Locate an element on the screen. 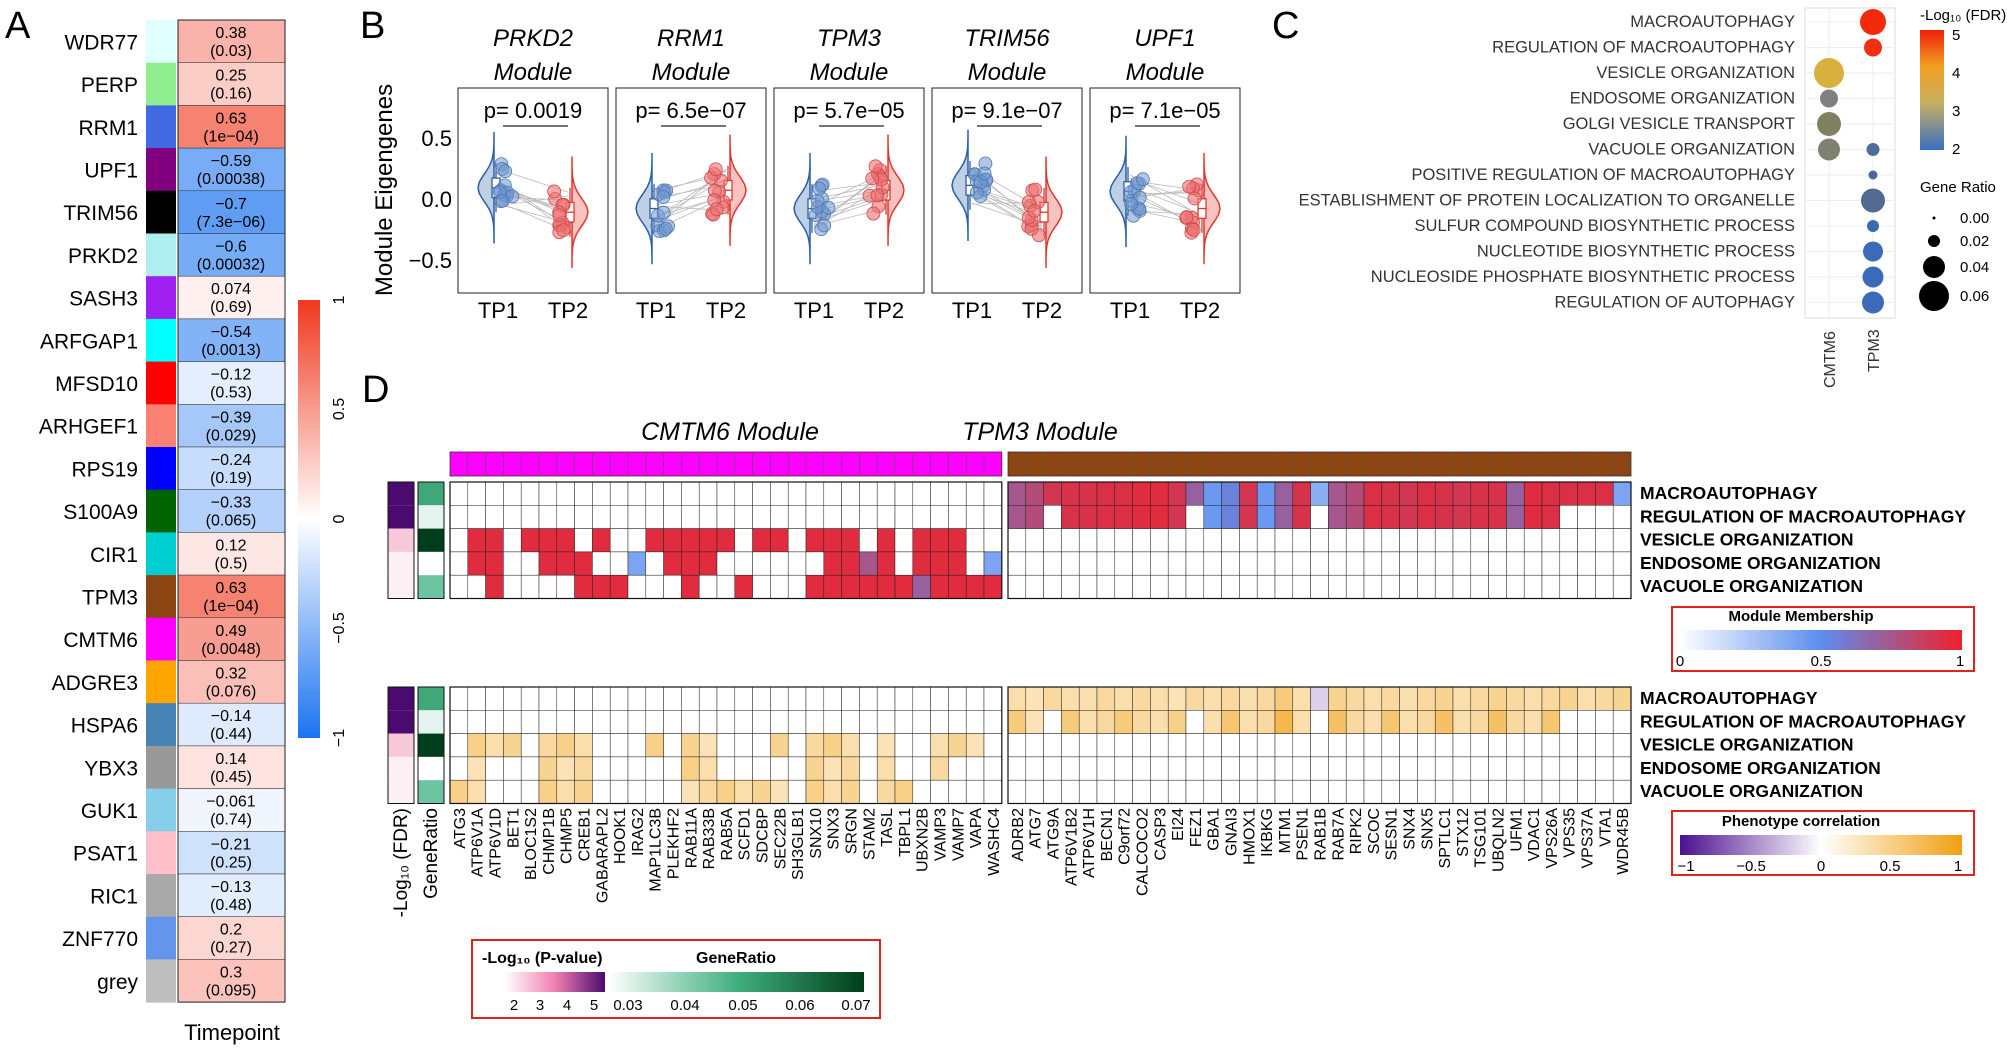 This screenshot has height=1049, width=2007. tpm3-gene-label: RAB1B is located at coordinates (1321, 834).